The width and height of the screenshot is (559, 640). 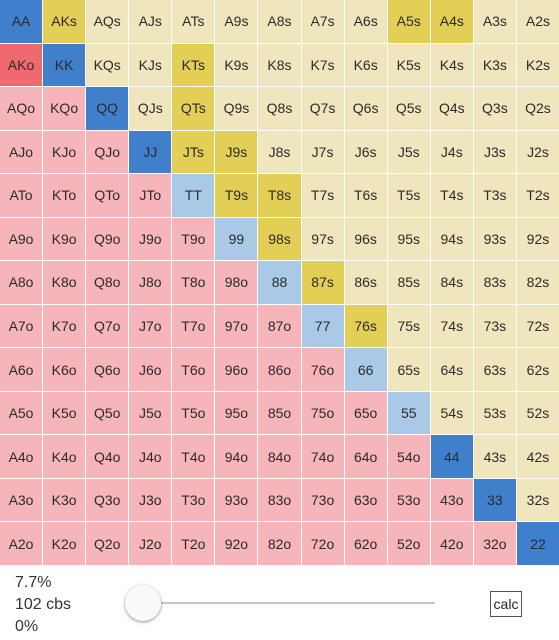 What do you see at coordinates (408, 152) in the screenshot?
I see `hand-cell-J5s: J5s` at bounding box center [408, 152].